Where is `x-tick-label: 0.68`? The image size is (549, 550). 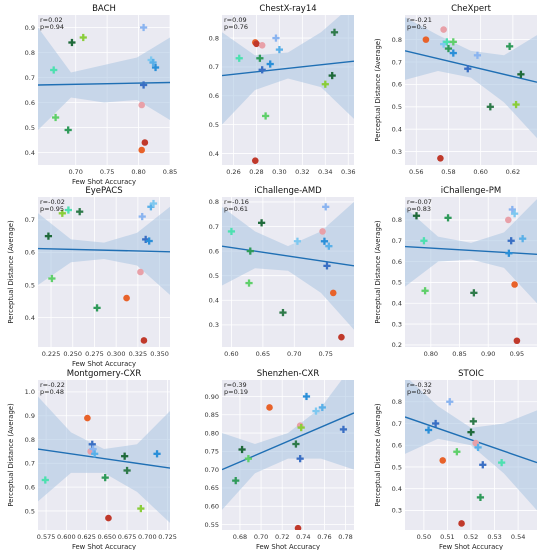 x-tick-label: 0.68 is located at coordinates (240, 537).